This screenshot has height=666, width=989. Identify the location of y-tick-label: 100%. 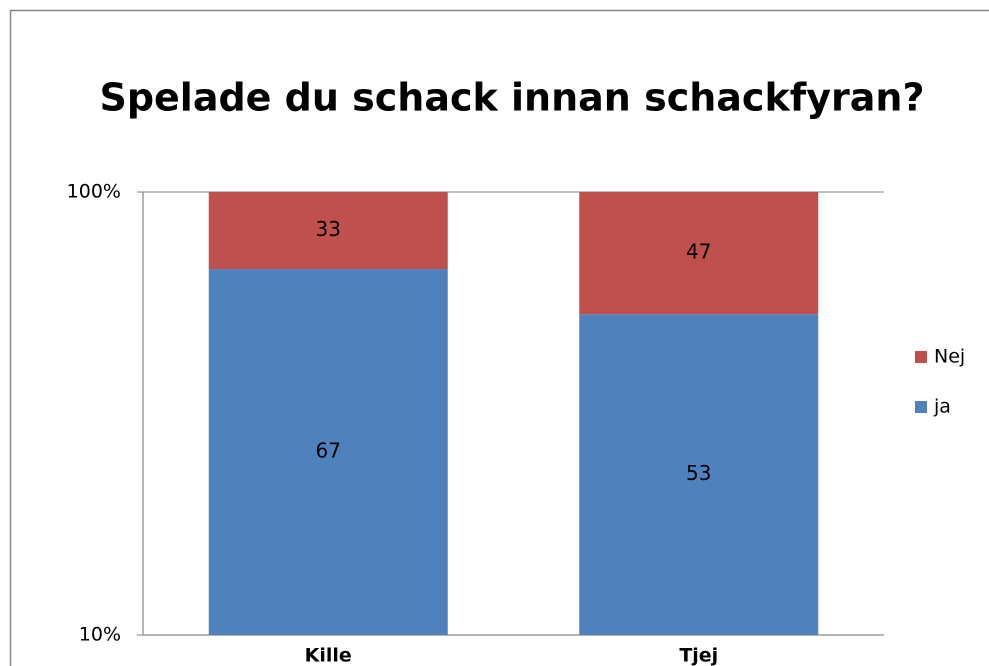
(94, 192).